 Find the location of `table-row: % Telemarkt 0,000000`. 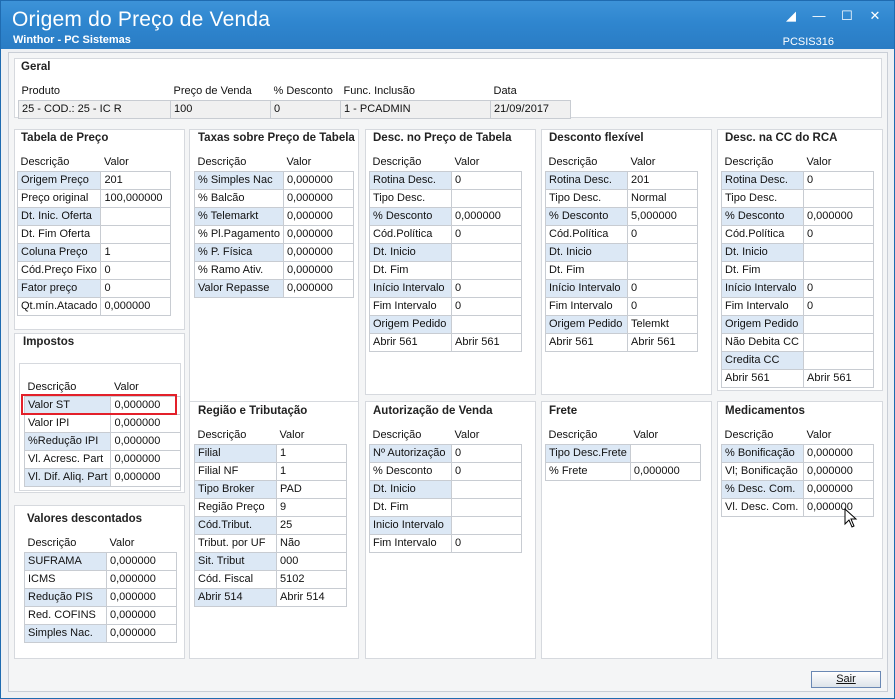

table-row: % Telemarkt 0,000000 is located at coordinates (274, 216).